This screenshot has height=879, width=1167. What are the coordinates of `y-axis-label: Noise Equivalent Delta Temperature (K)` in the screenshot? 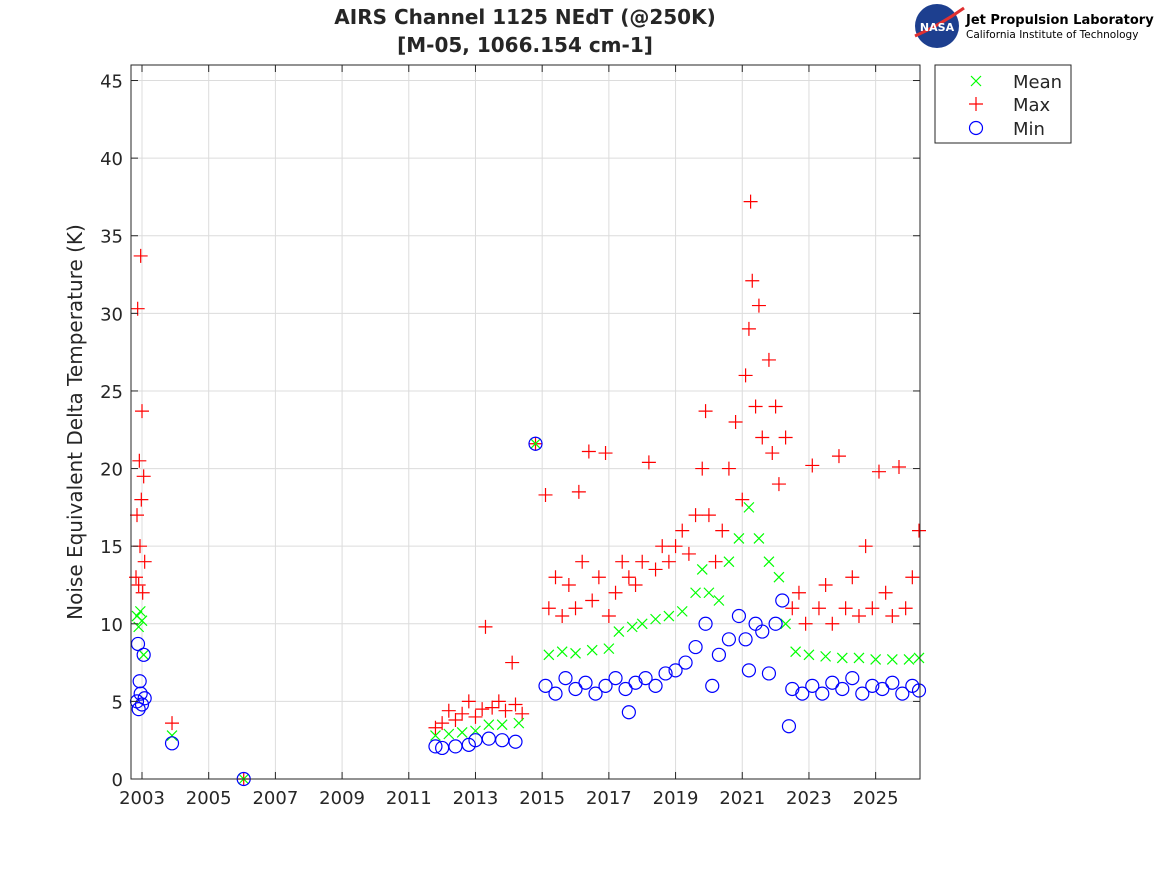 It's located at (75, 422).